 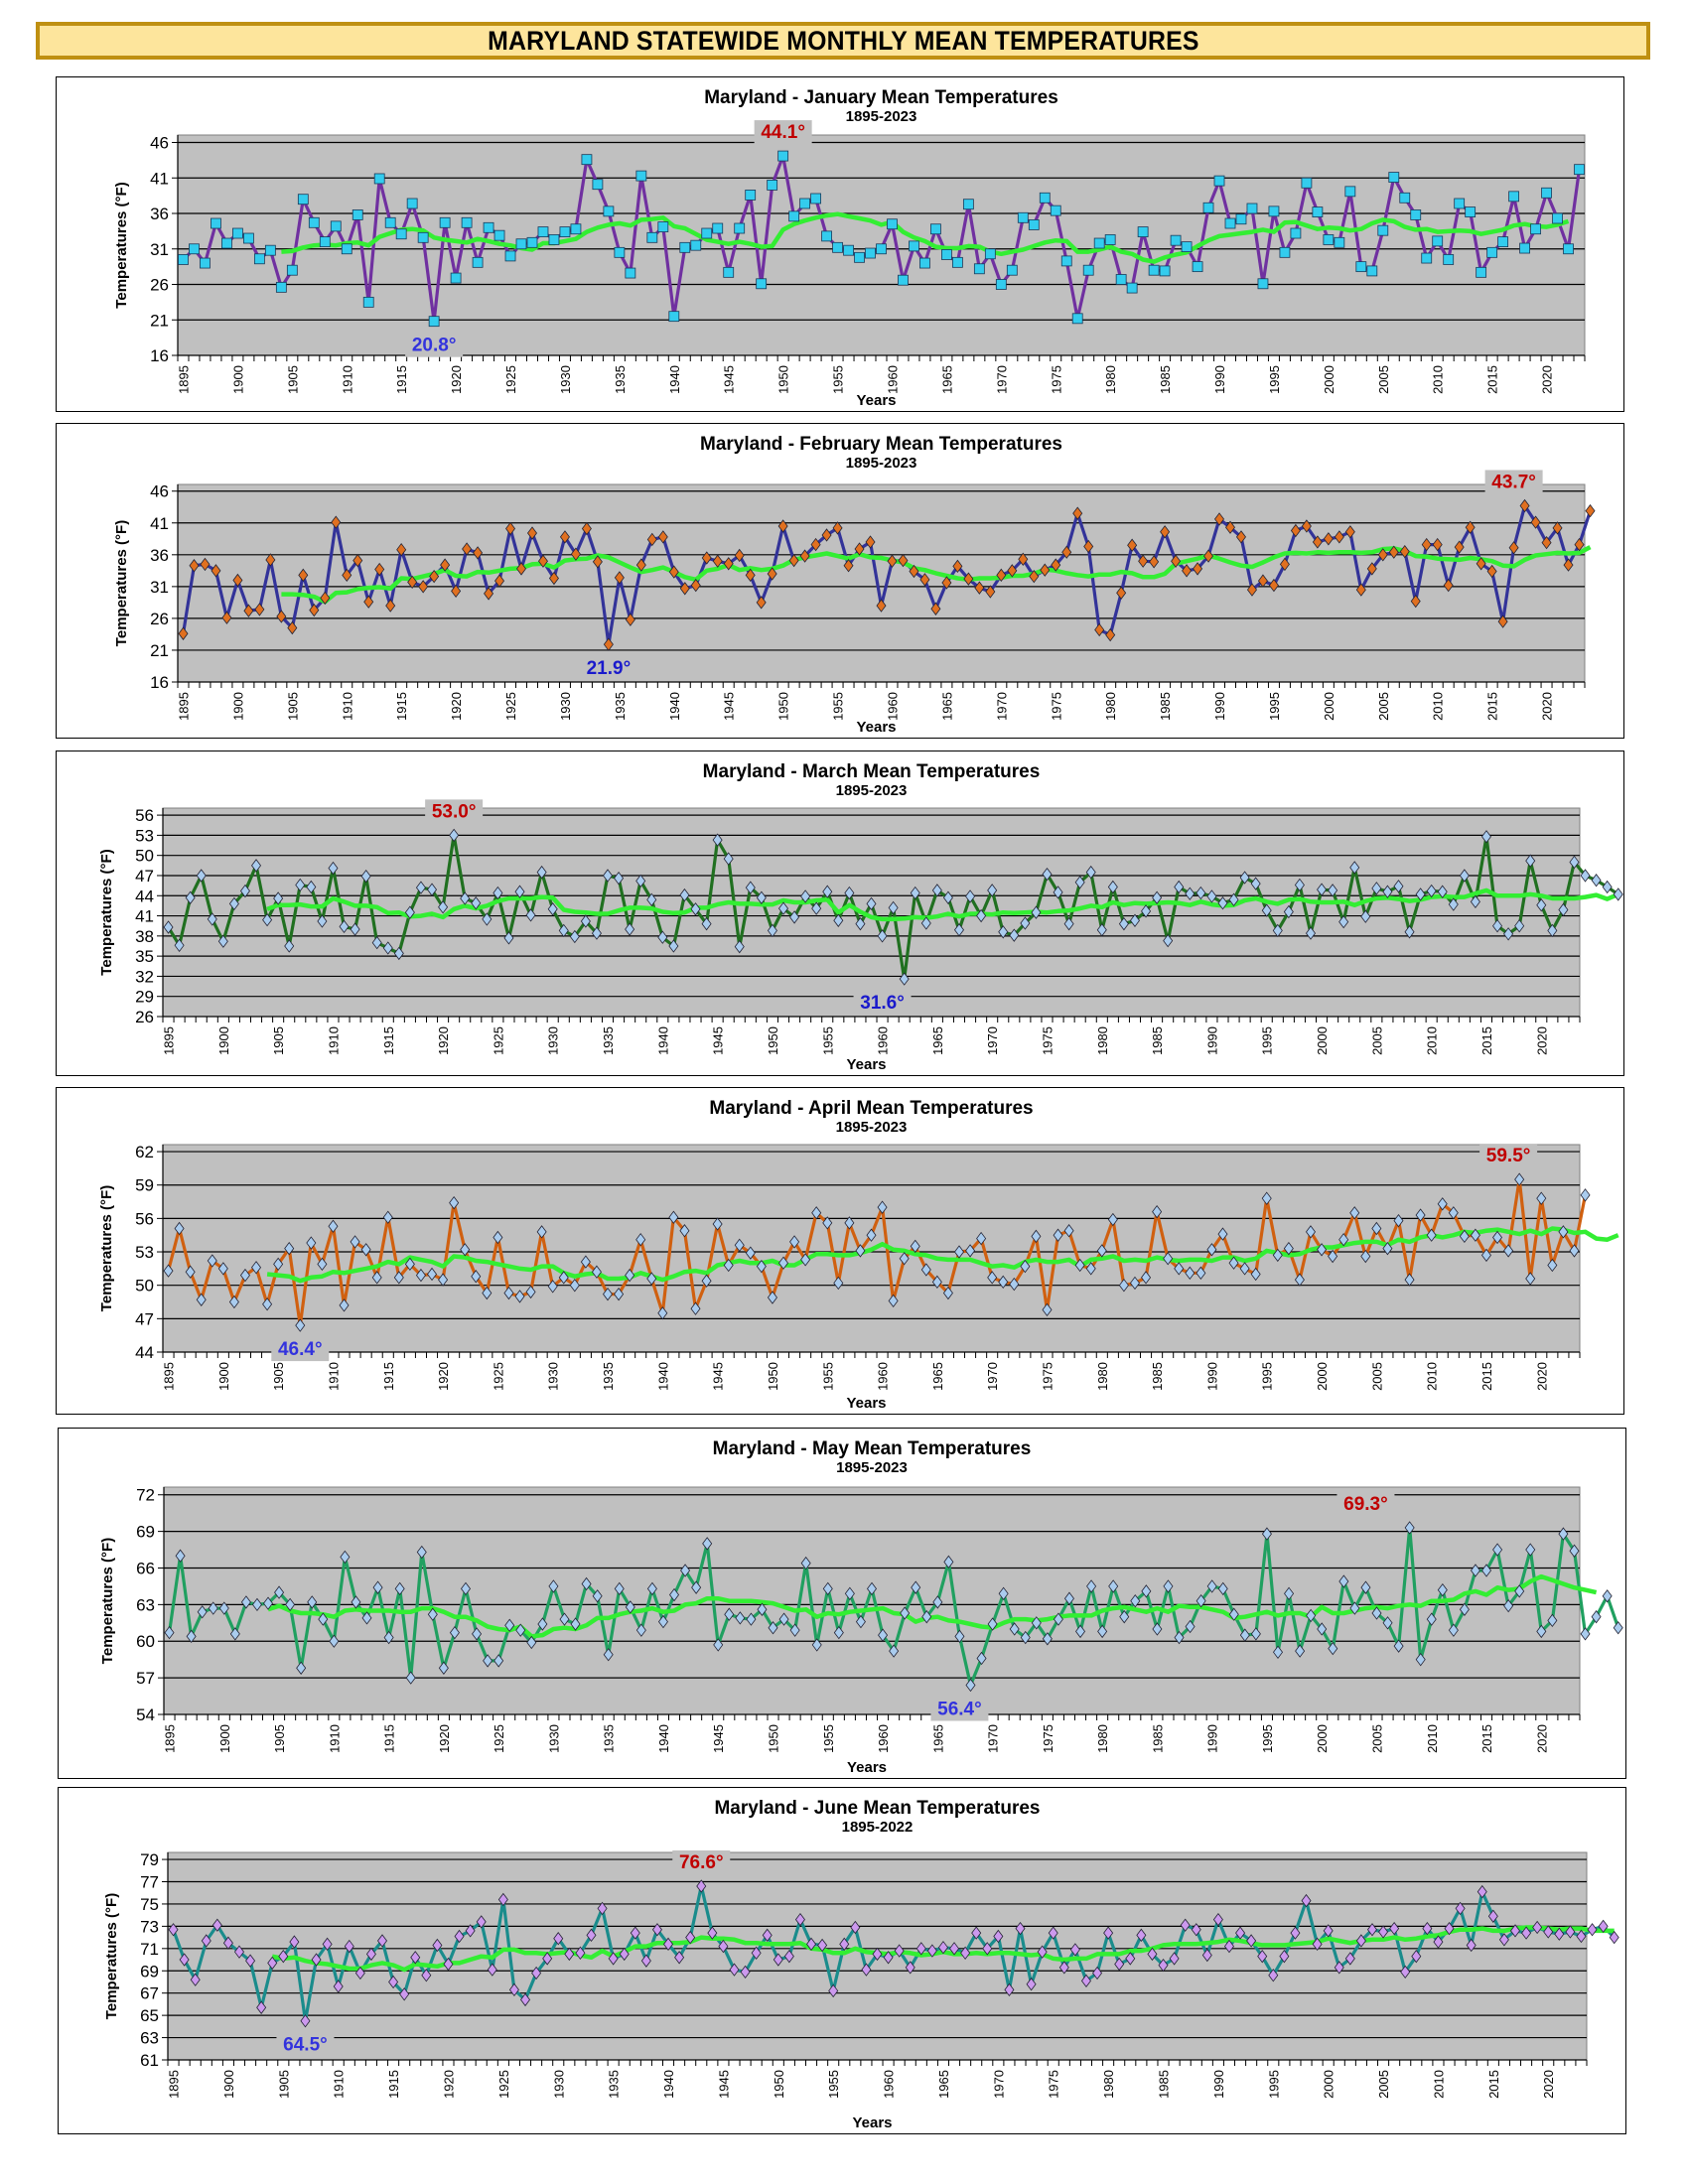 I want to click on x-tick-label: 1900, so click(x=223, y=1376).